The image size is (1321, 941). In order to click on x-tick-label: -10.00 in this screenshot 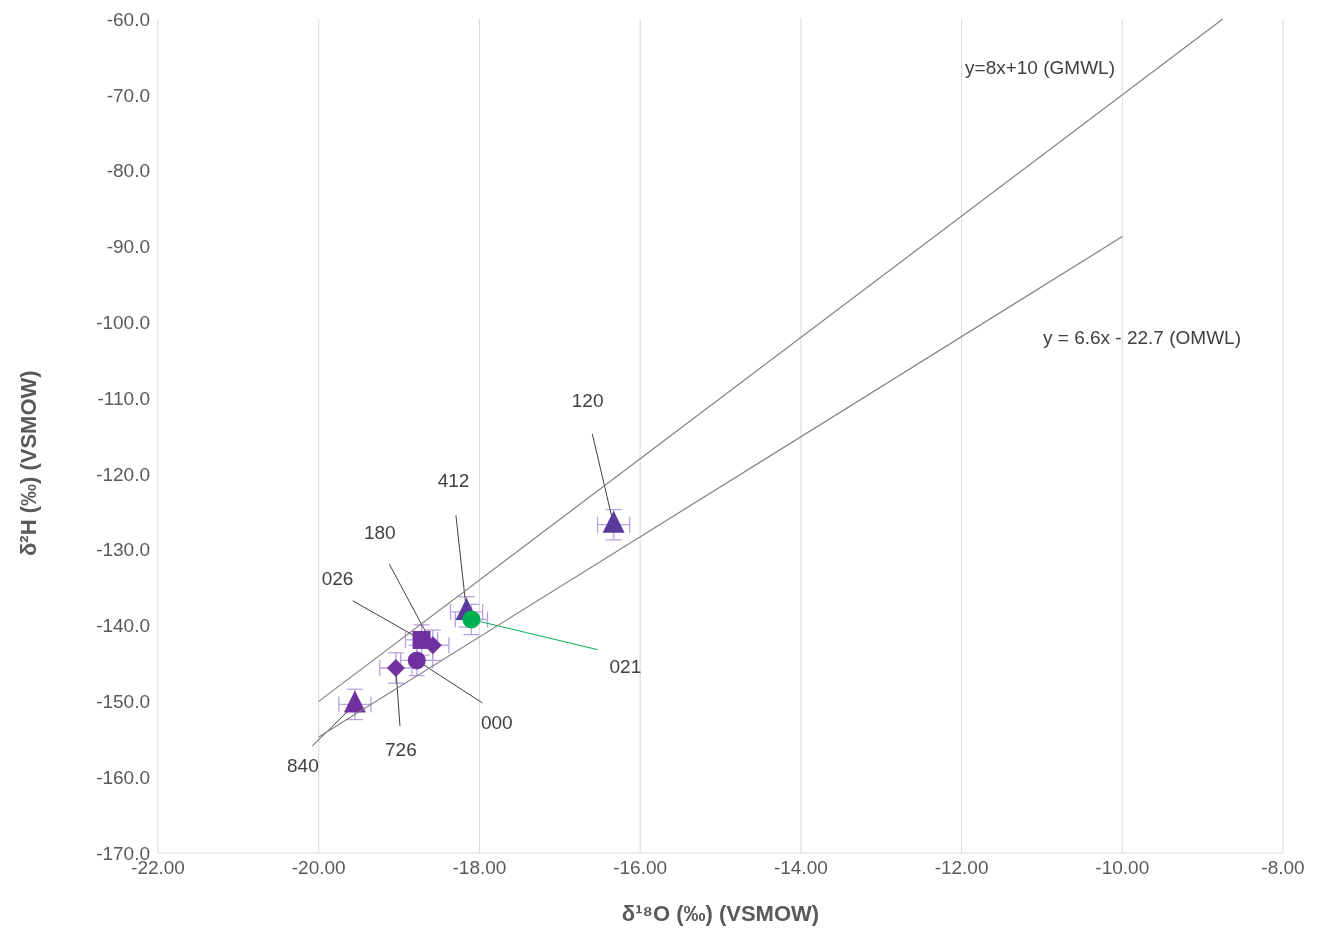, I will do `click(1122, 868)`.